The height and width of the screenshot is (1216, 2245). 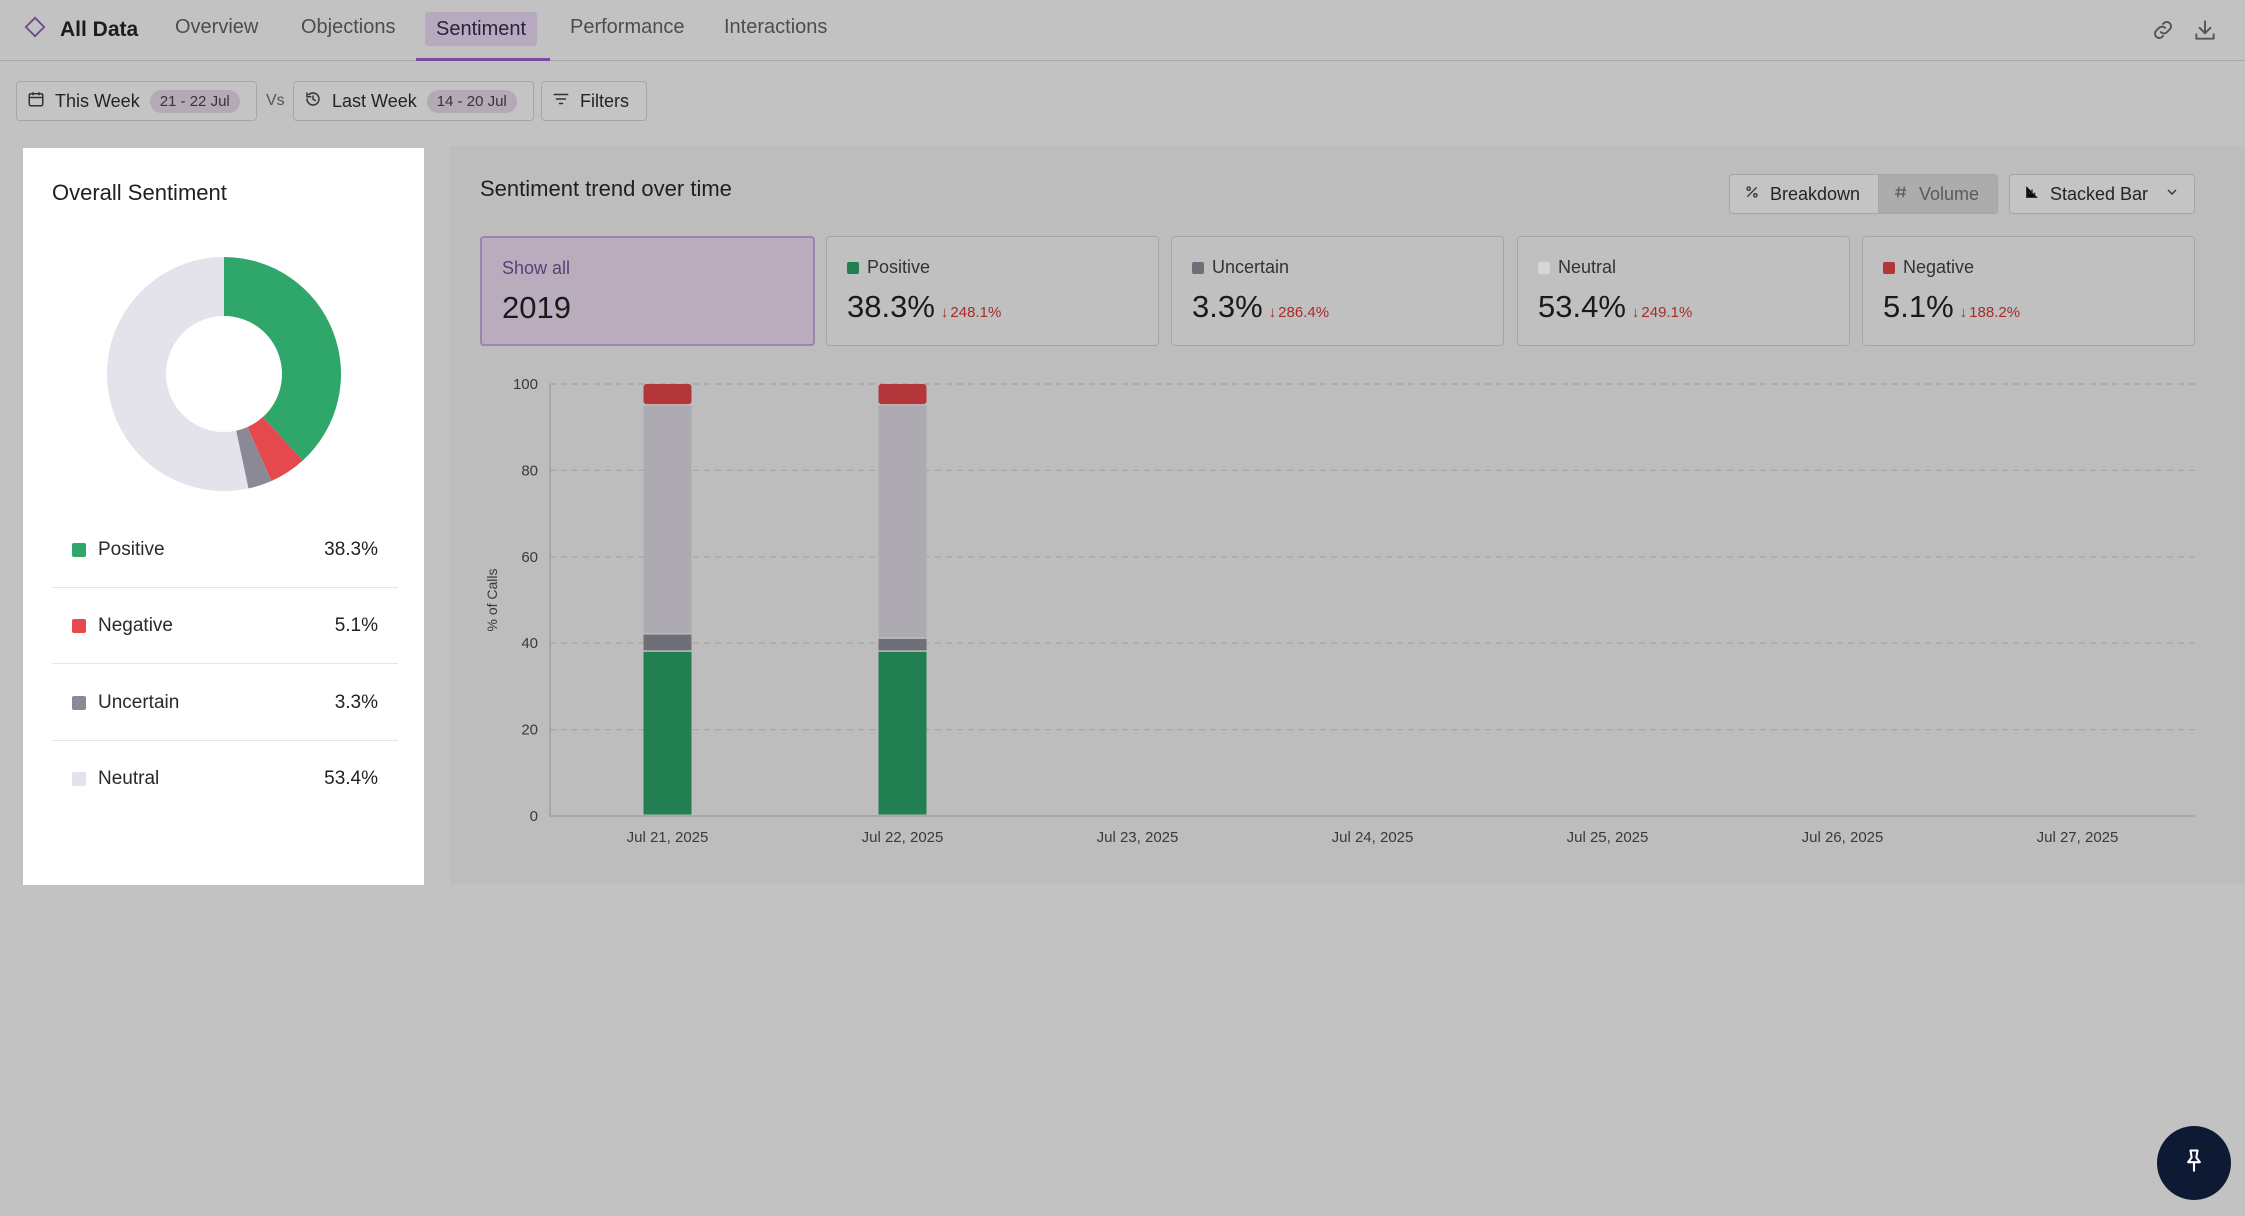 I want to click on link-icon, so click(x=2163, y=30).